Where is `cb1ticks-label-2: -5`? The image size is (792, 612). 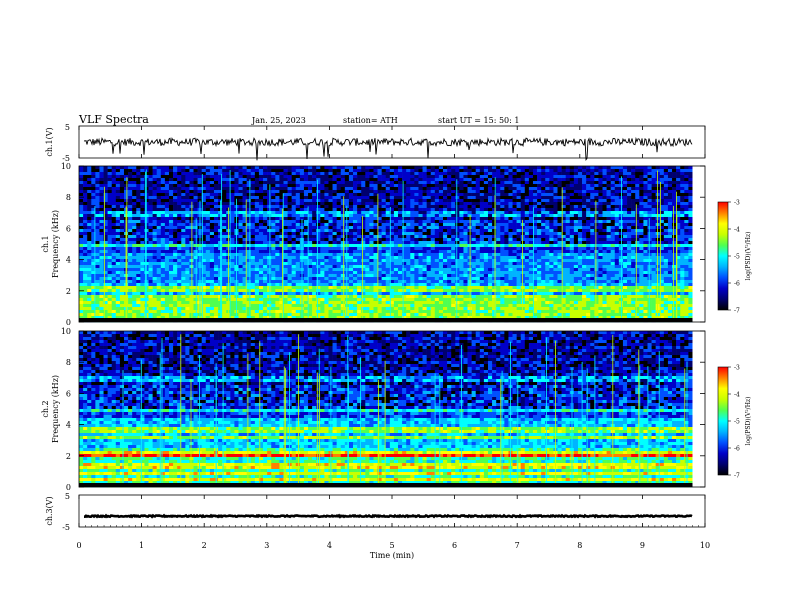 cb1ticks-label-2: -5 is located at coordinates (737, 257).